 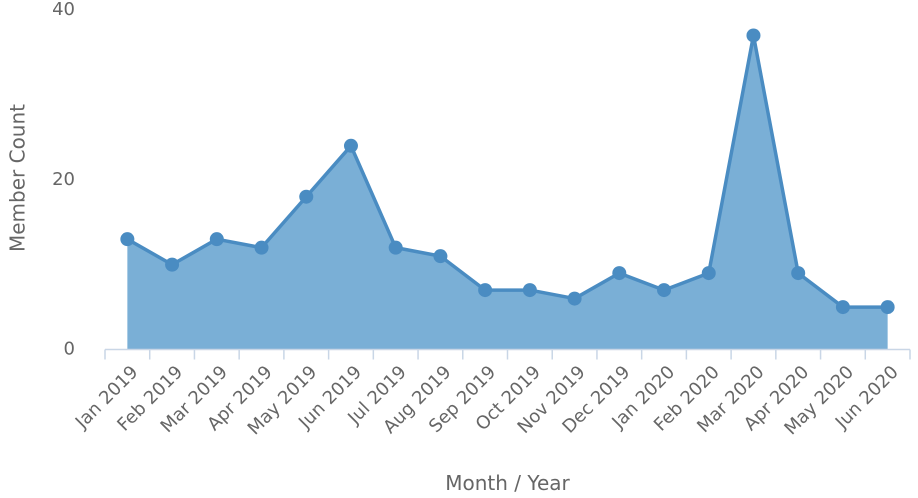 I want to click on y-tick-label: 20, so click(x=63, y=179).